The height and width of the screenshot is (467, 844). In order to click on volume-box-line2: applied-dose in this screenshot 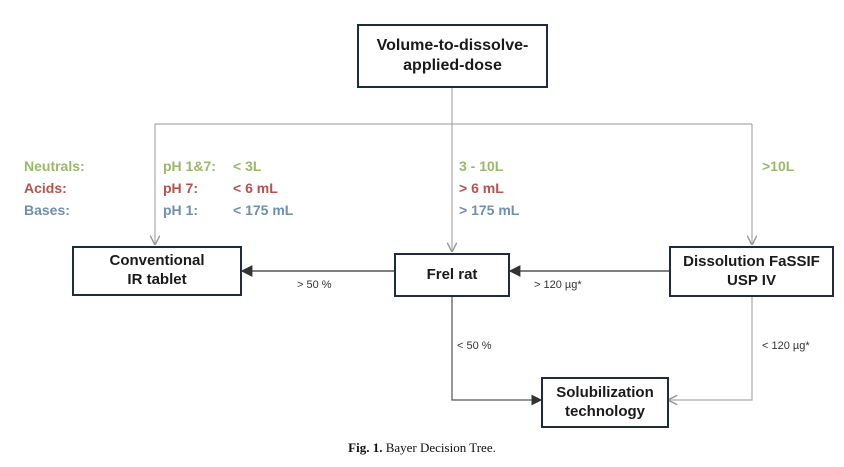, I will do `click(452, 65)`.